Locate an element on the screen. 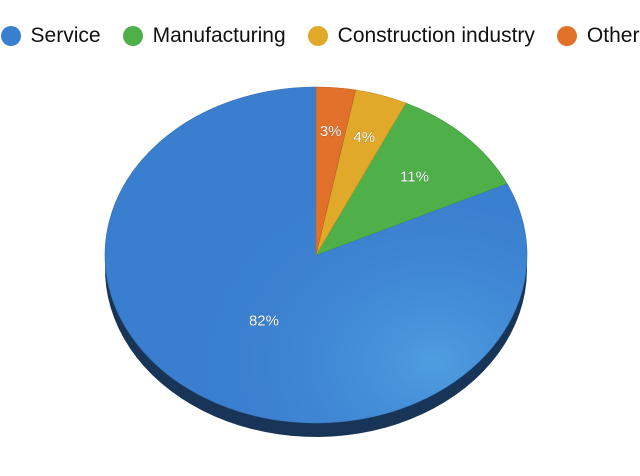 The width and height of the screenshot is (640, 476). data-label-service: 82% is located at coordinates (264, 320).